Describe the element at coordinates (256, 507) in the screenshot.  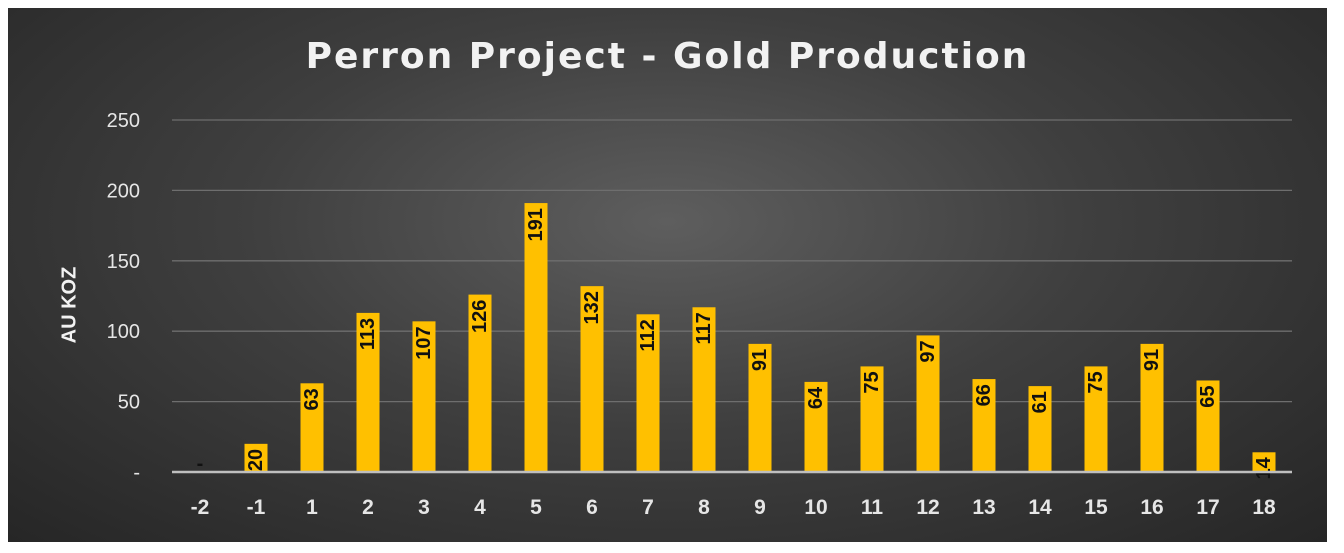
I see `x-tick-label: -1` at that location.